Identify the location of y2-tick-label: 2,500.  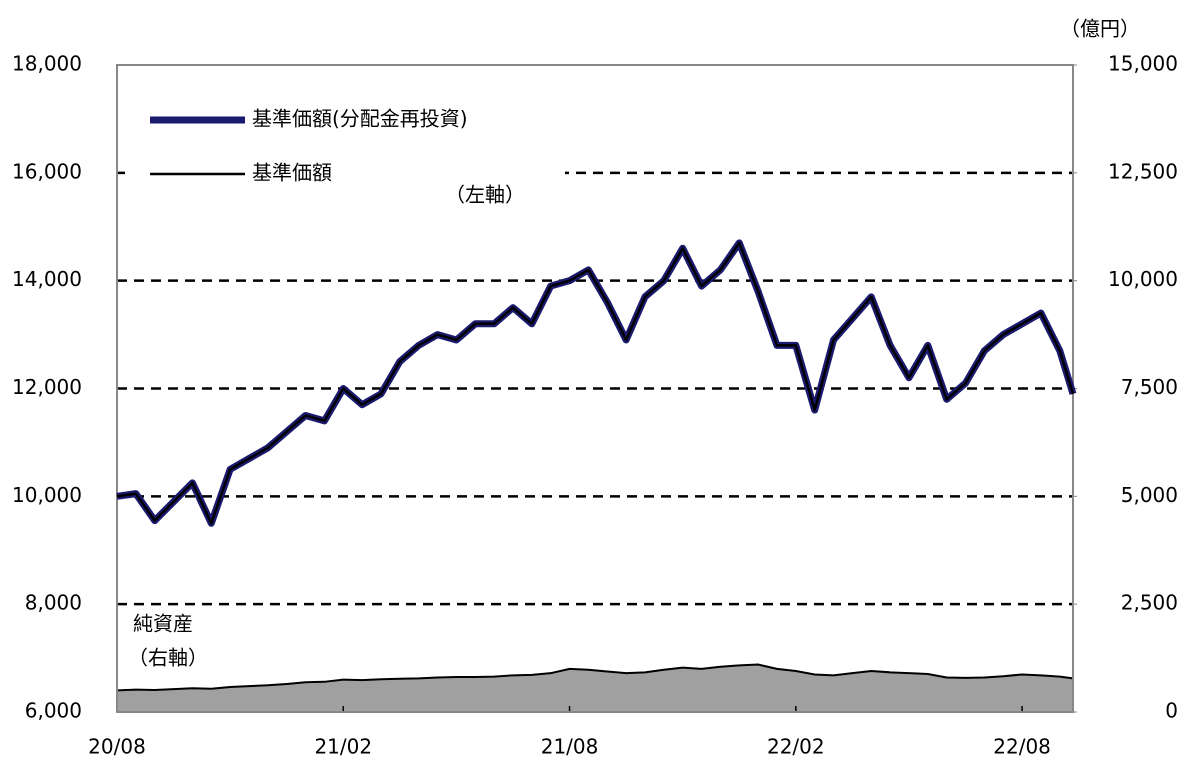
(1149, 603).